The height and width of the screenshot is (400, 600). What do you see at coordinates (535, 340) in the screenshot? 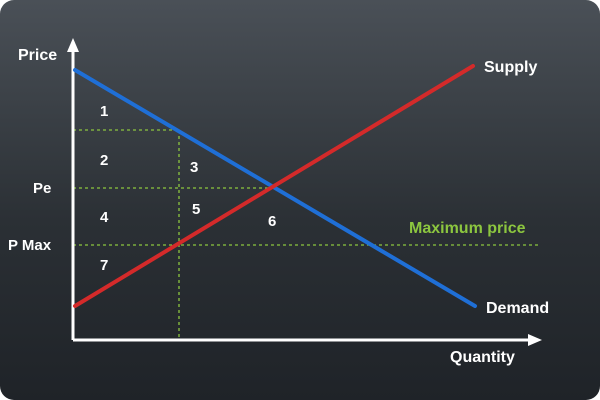
I see `x-axis-arrow-icon` at bounding box center [535, 340].